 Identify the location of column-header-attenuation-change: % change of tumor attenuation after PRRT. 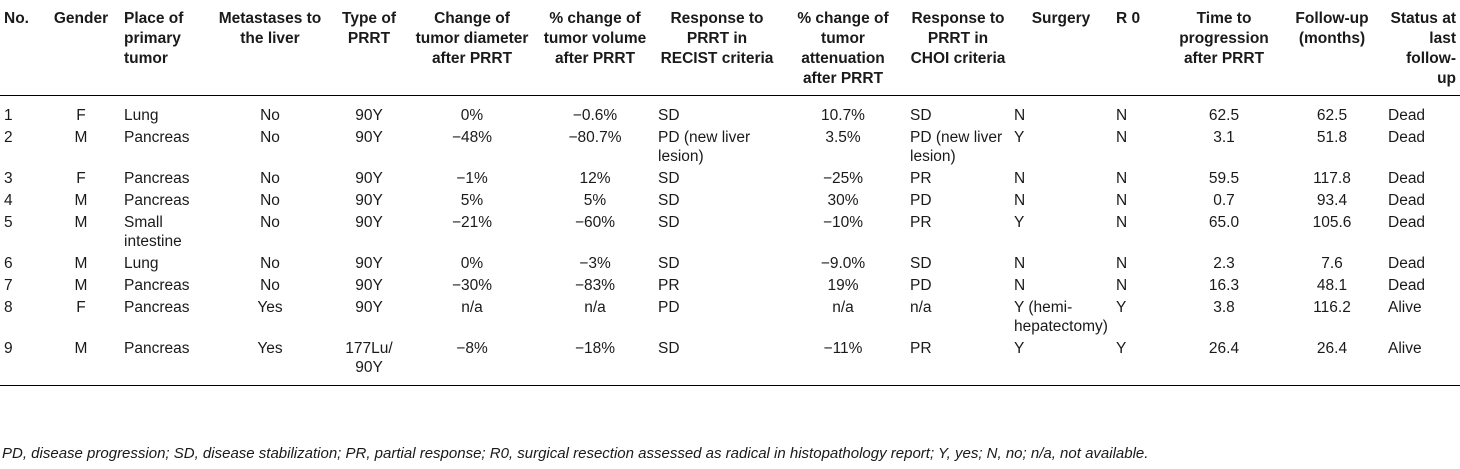
(843, 48).